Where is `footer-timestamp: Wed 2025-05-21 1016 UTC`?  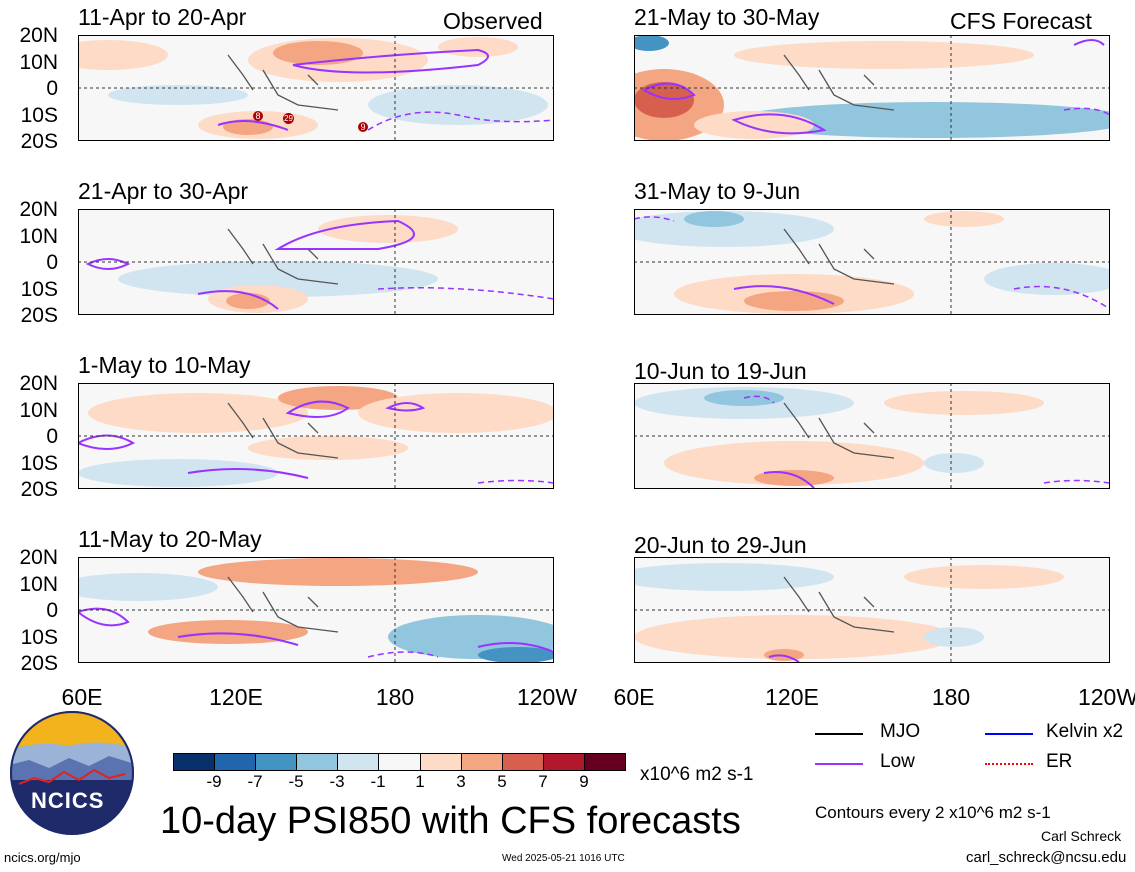 footer-timestamp: Wed 2025-05-21 1016 UTC is located at coordinates (563, 858).